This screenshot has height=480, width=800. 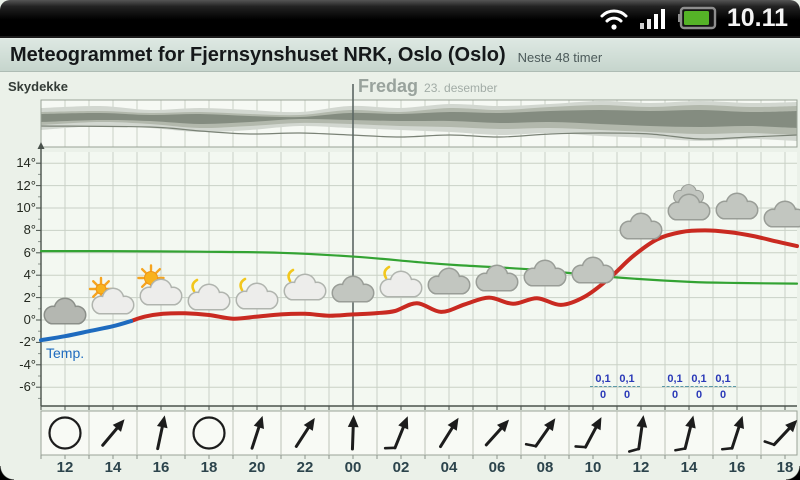 I want to click on y-axis-label: 8°, so click(x=29, y=230).